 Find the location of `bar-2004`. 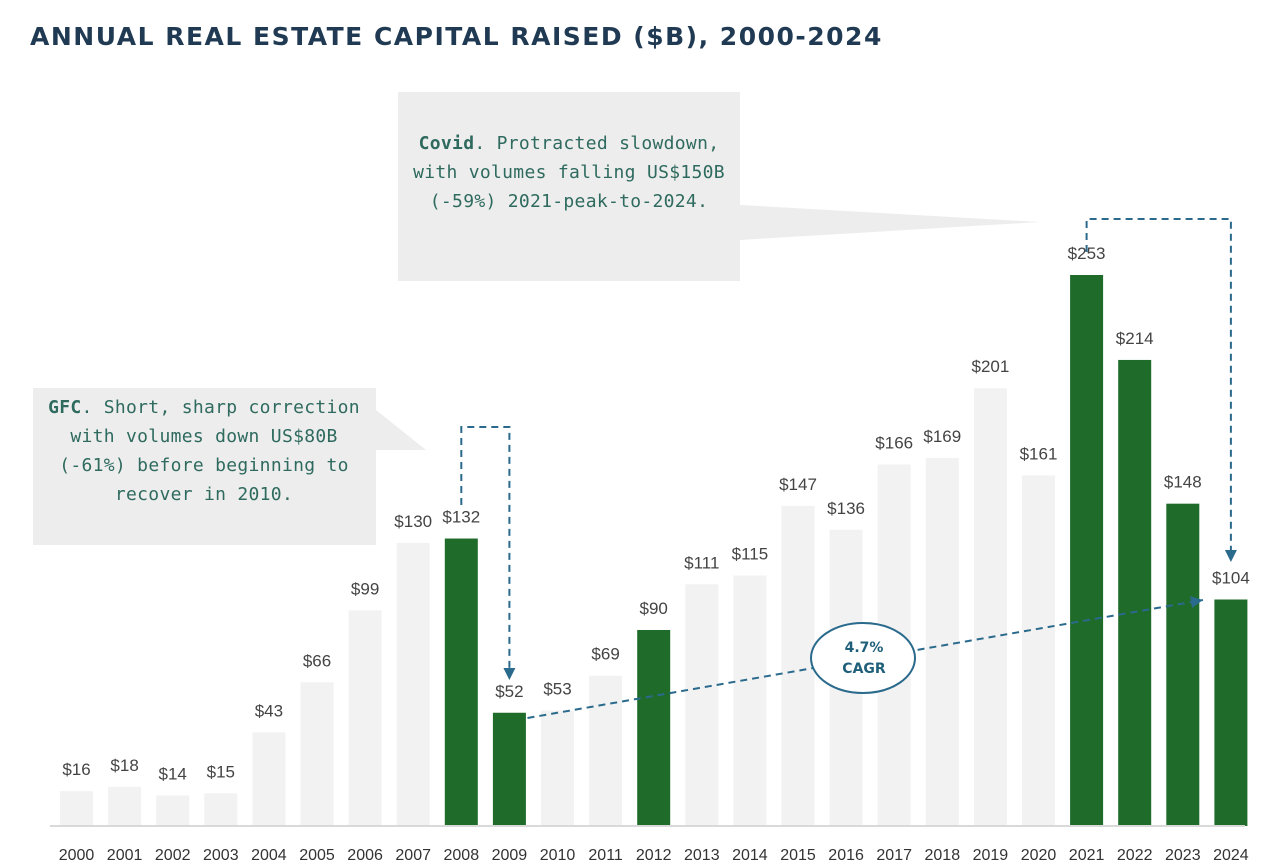

bar-2004 is located at coordinates (269, 779).